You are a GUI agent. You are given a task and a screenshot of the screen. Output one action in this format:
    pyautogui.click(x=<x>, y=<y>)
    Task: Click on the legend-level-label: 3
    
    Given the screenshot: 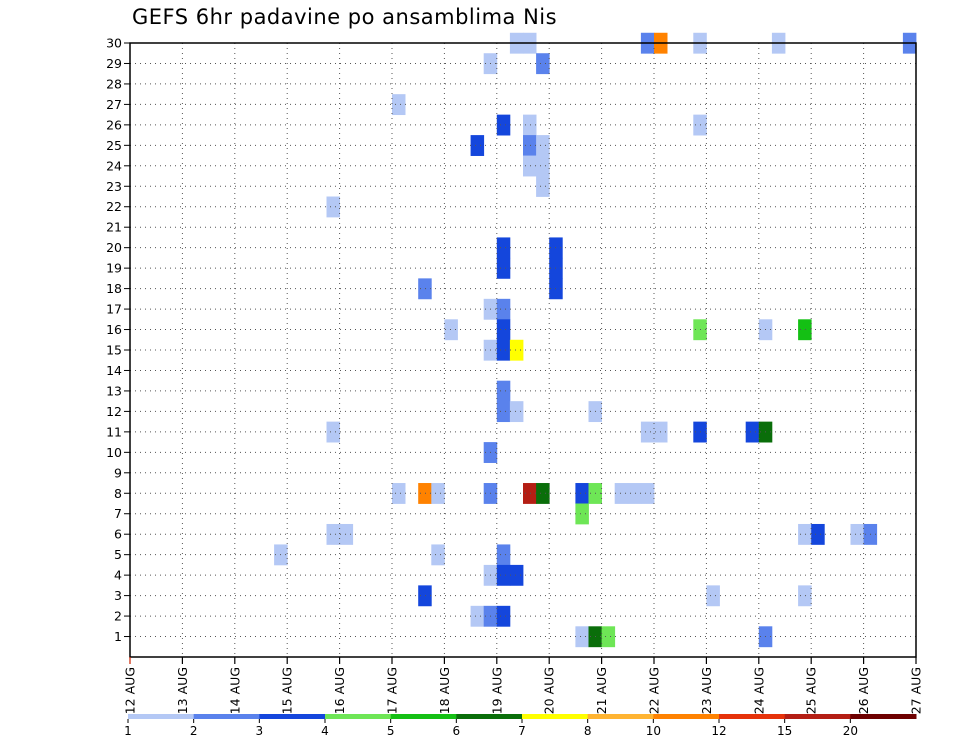 What is the action you would take?
    pyautogui.click(x=260, y=731)
    